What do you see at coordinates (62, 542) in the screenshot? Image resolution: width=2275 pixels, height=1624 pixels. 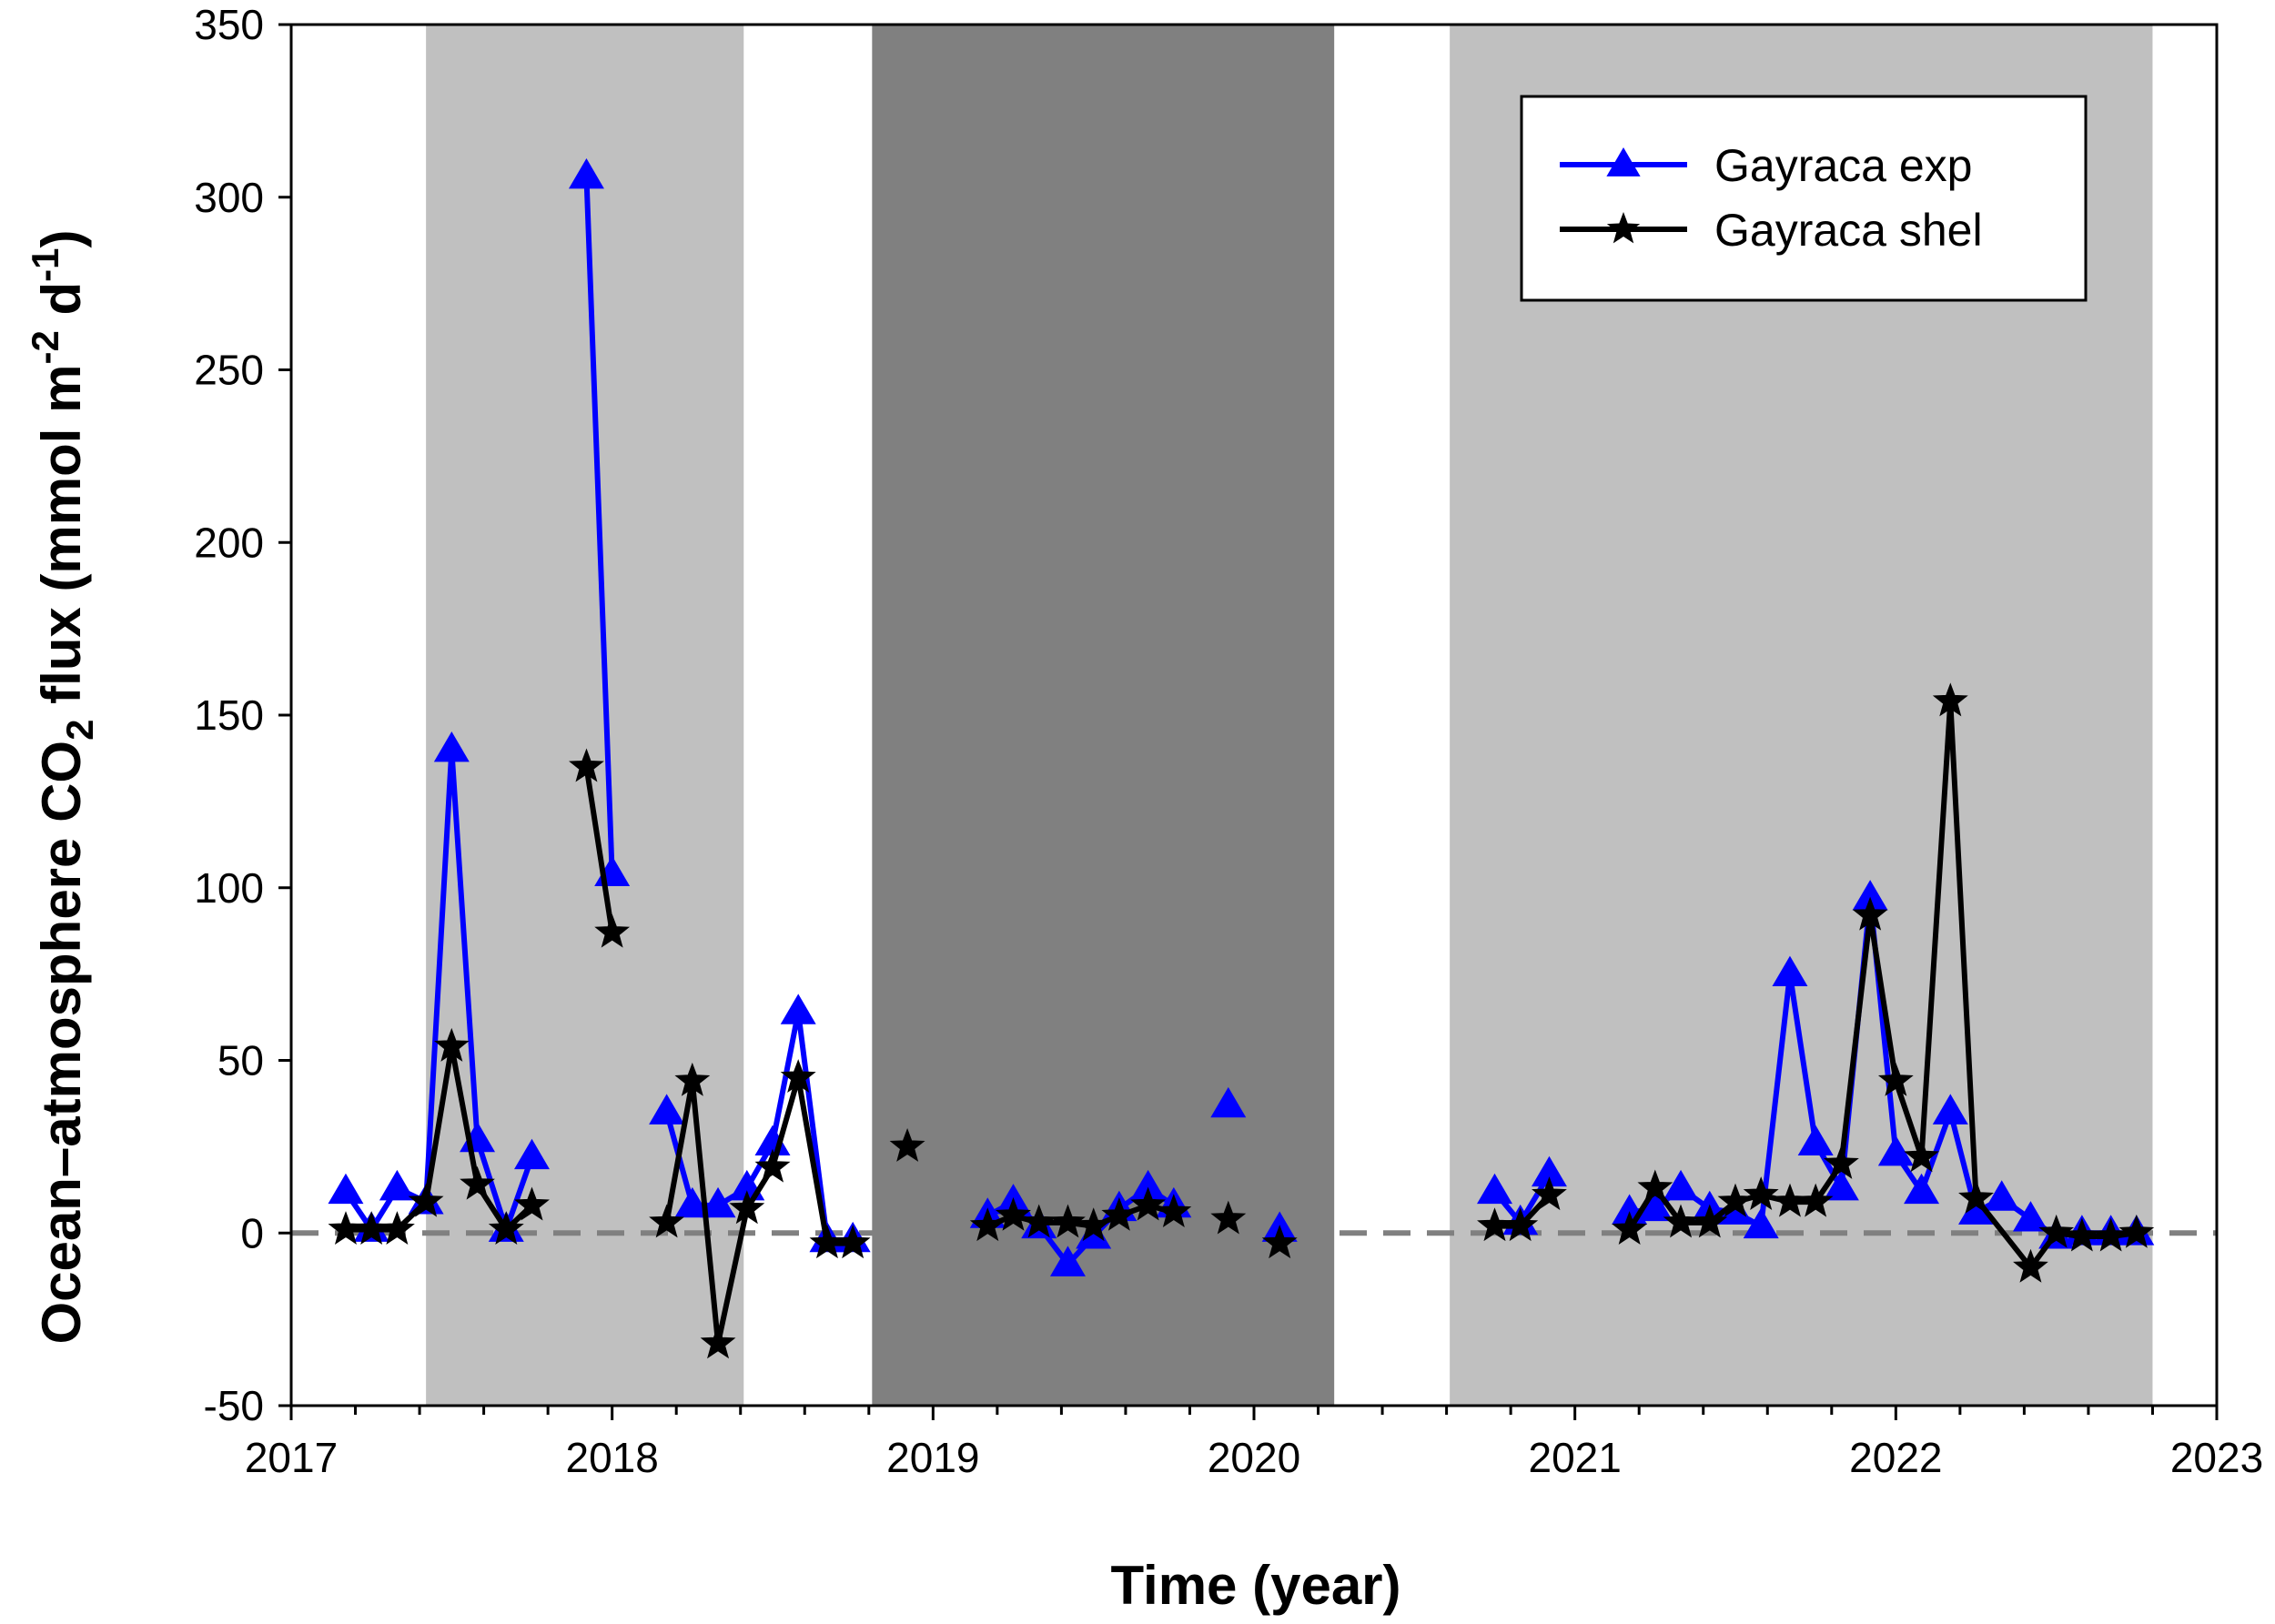 I see `y-axis-title-part2: flux (mmol m` at bounding box center [62, 542].